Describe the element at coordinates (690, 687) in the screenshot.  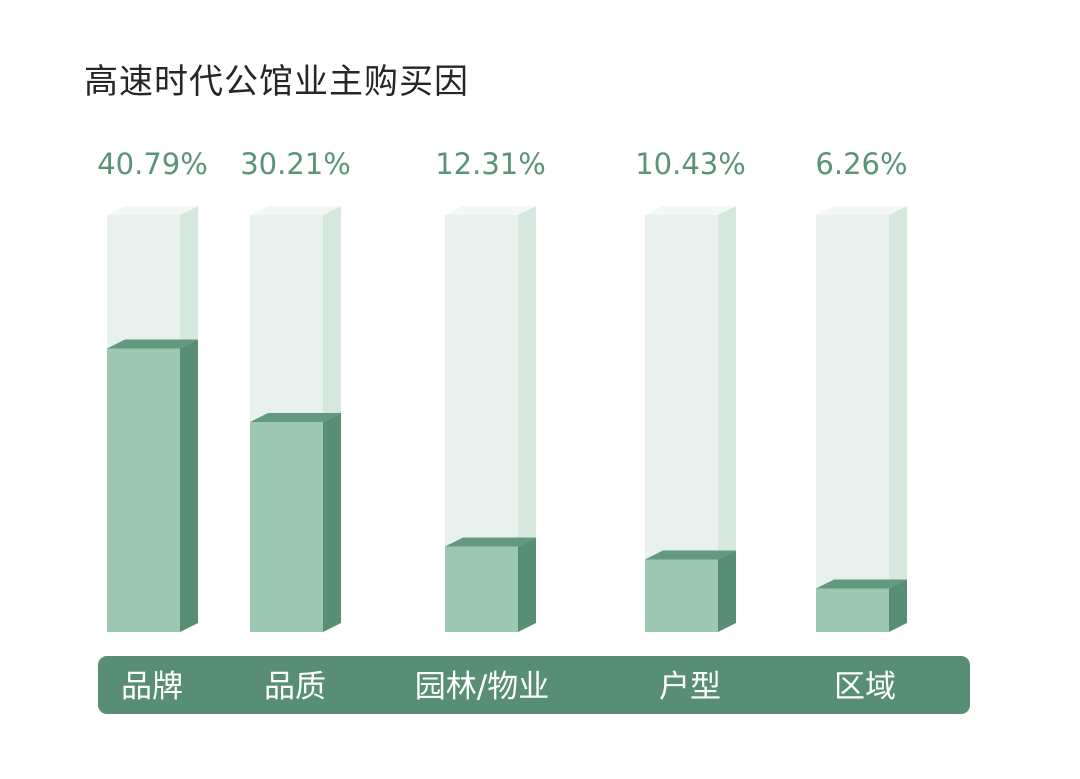
I see `category-label: 户型` at that location.